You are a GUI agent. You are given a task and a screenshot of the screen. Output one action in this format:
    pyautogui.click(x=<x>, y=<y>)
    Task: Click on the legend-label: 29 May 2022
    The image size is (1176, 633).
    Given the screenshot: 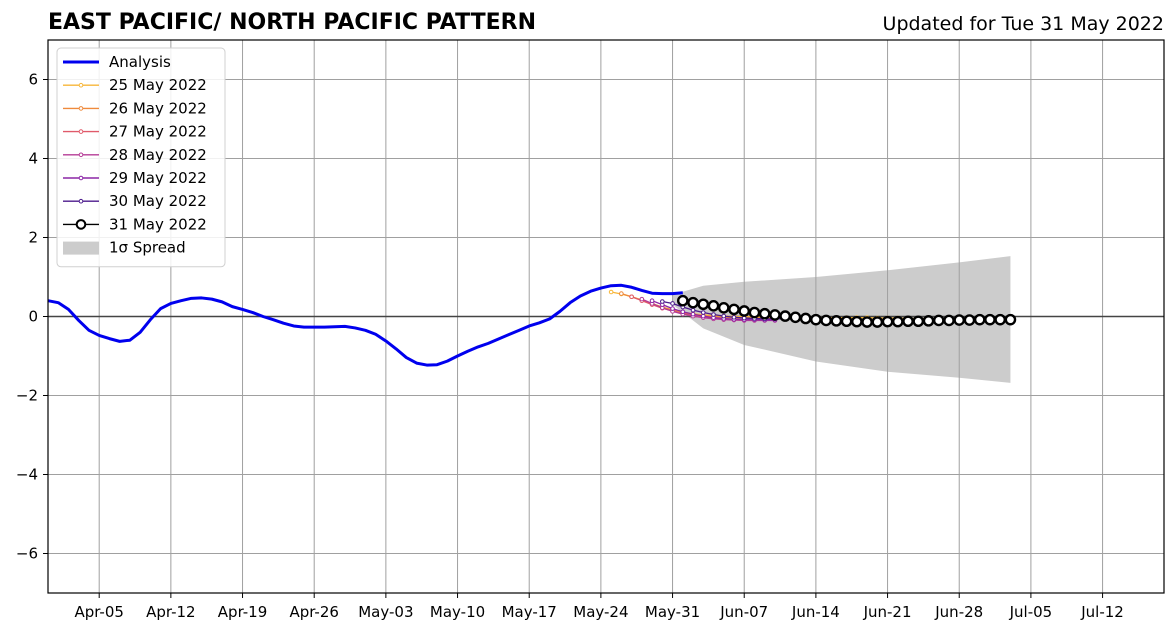 What is the action you would take?
    pyautogui.click(x=158, y=178)
    